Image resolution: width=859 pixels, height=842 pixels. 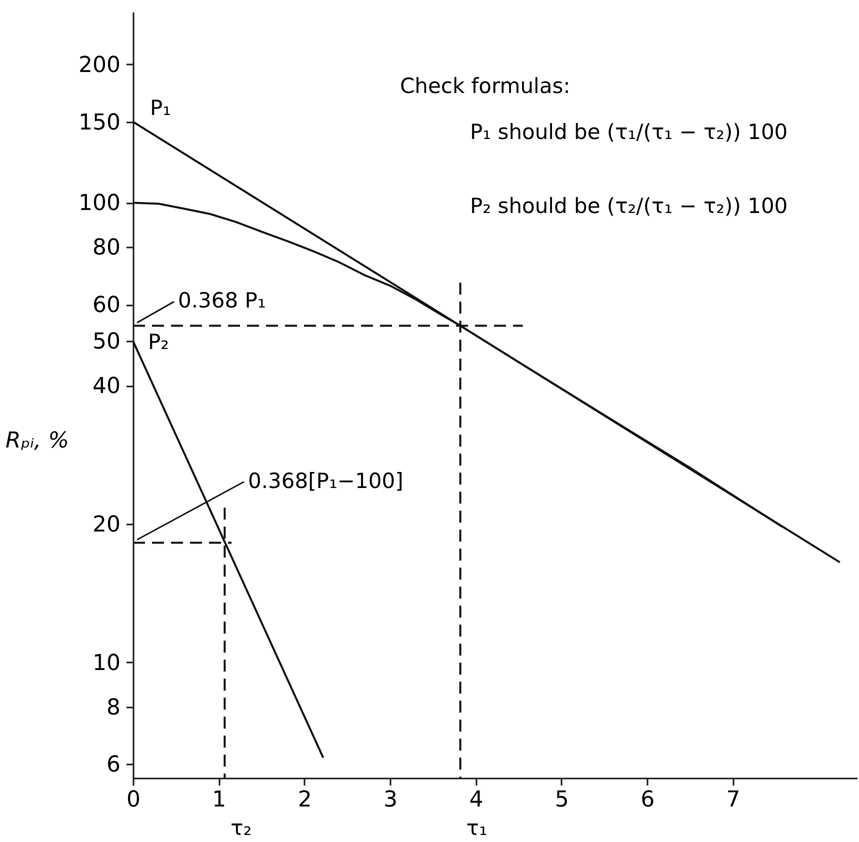 I want to click on y-tick-label: 100, so click(x=99, y=203).